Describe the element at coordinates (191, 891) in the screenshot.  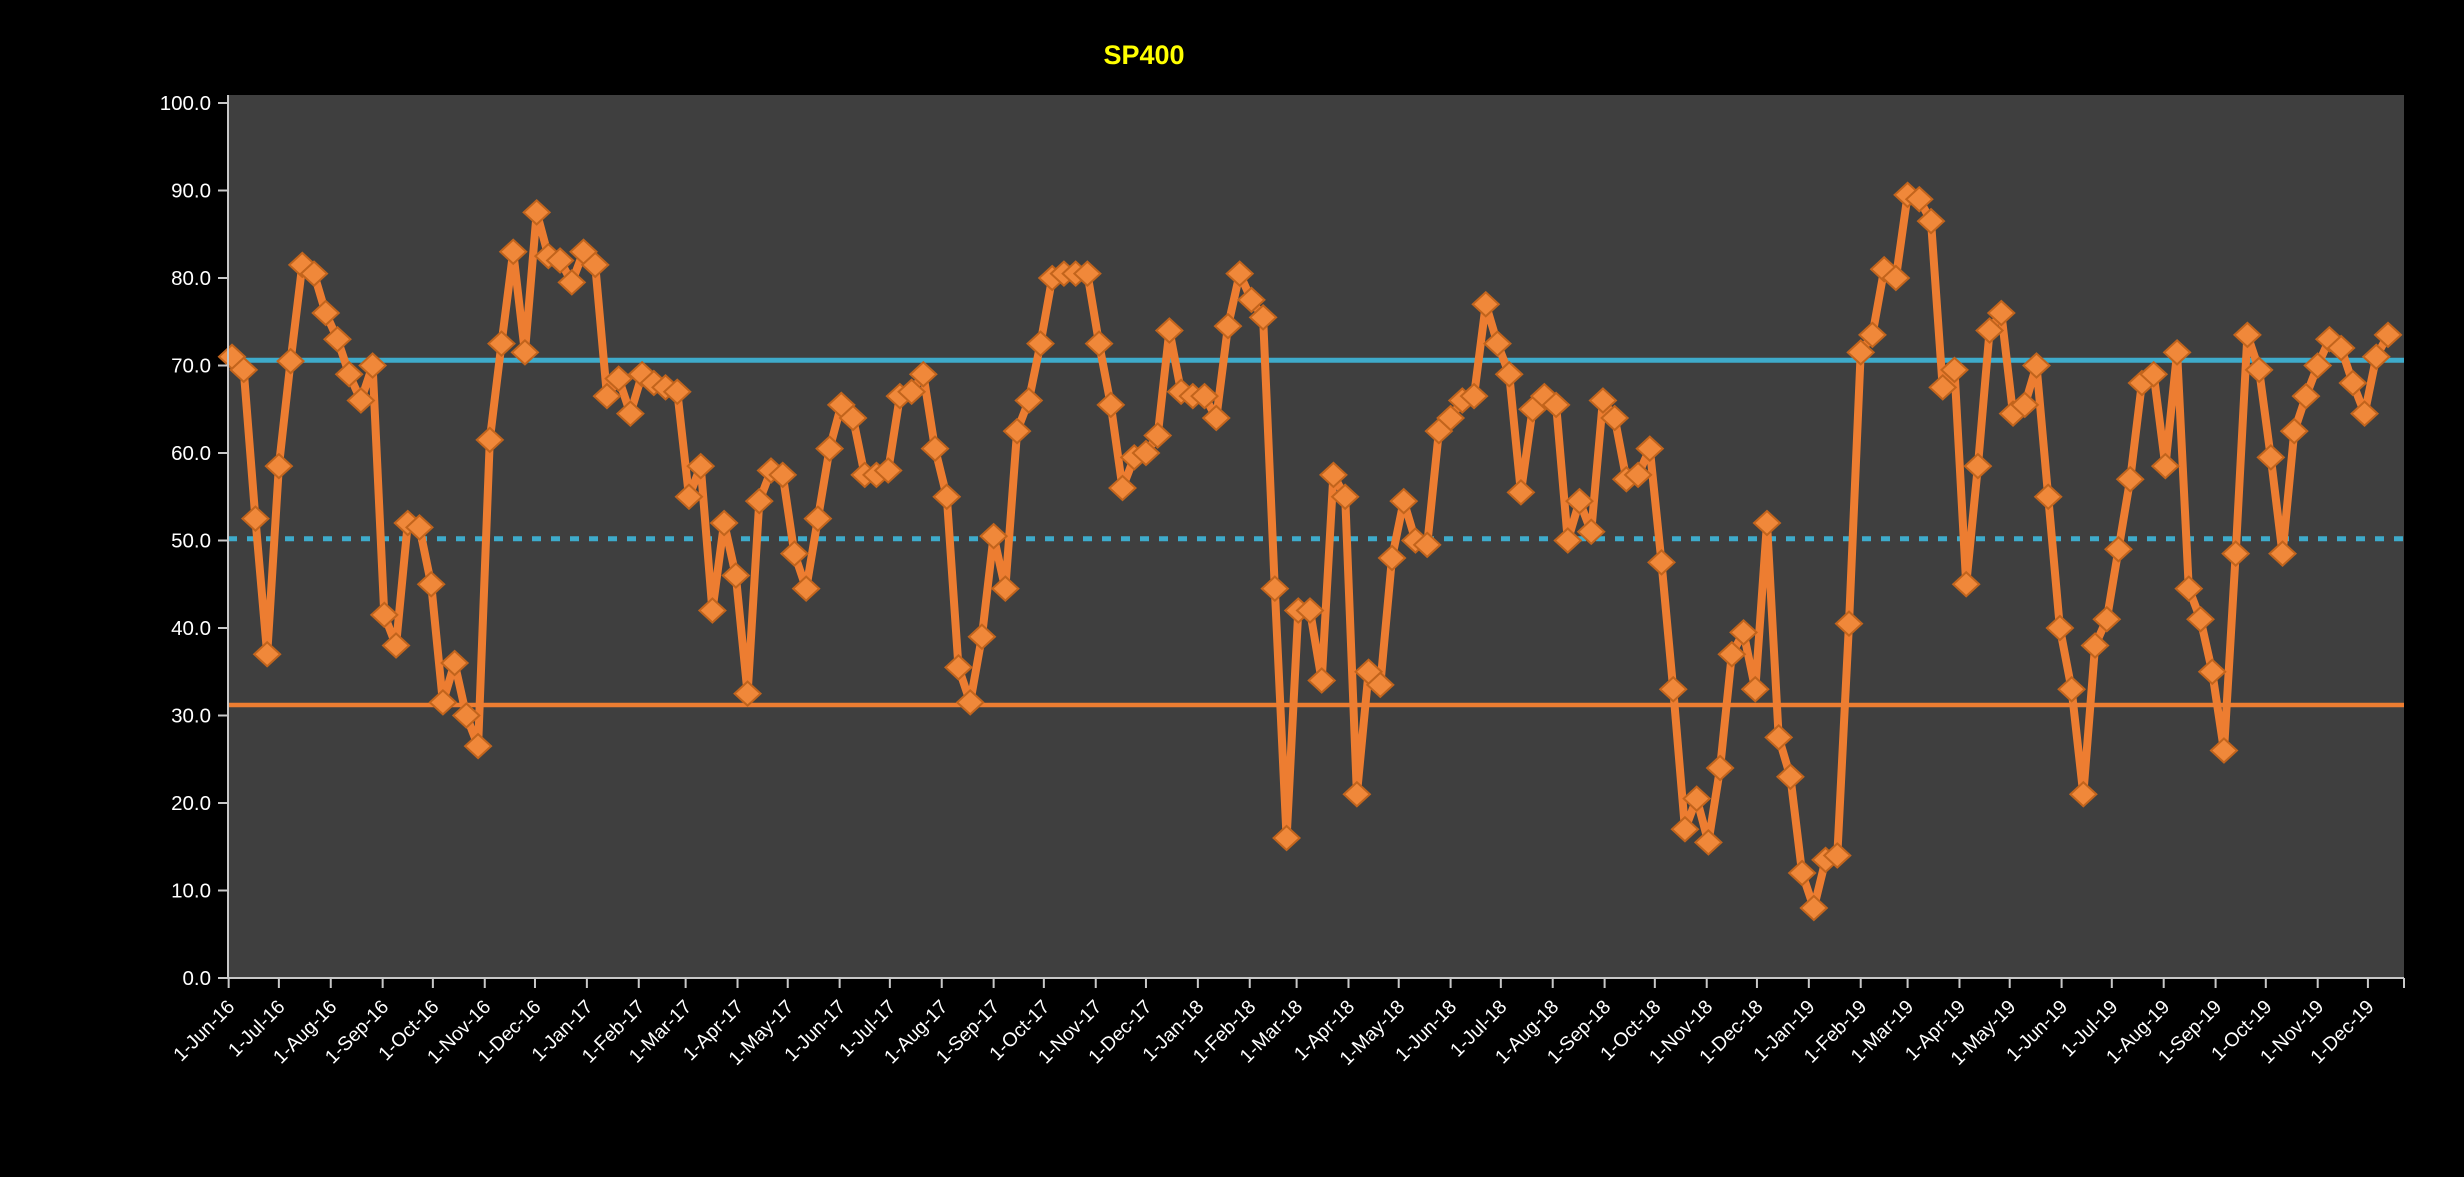
I see `y-tick-label: 10.0` at that location.